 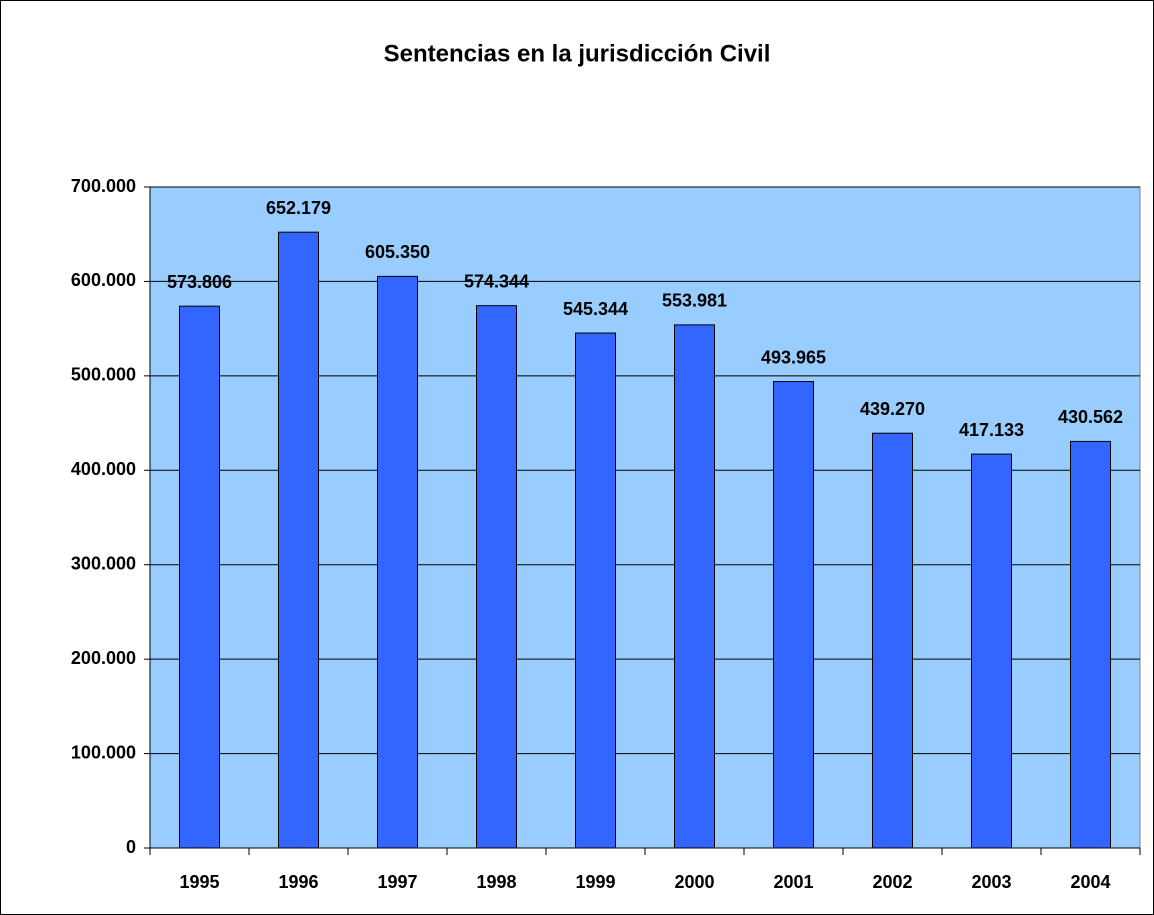 I want to click on y-tick-label: 0, so click(x=131, y=847).